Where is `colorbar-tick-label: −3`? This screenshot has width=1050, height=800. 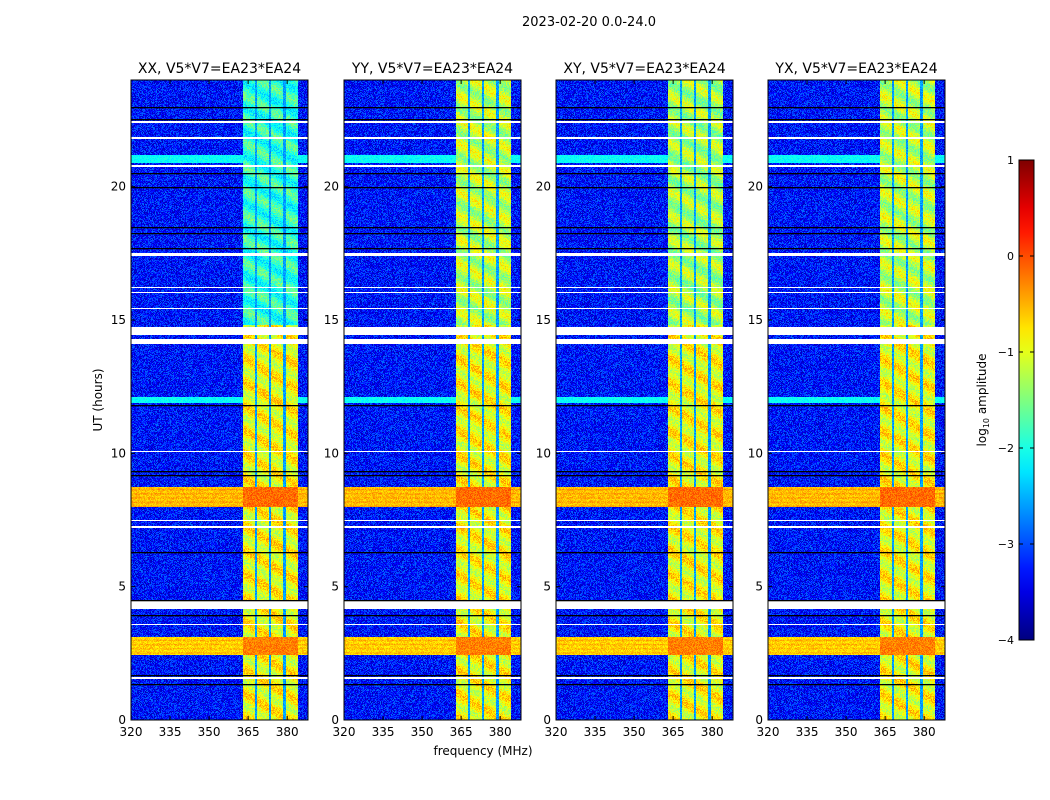
colorbar-tick-label: −3 is located at coordinates (1006, 544).